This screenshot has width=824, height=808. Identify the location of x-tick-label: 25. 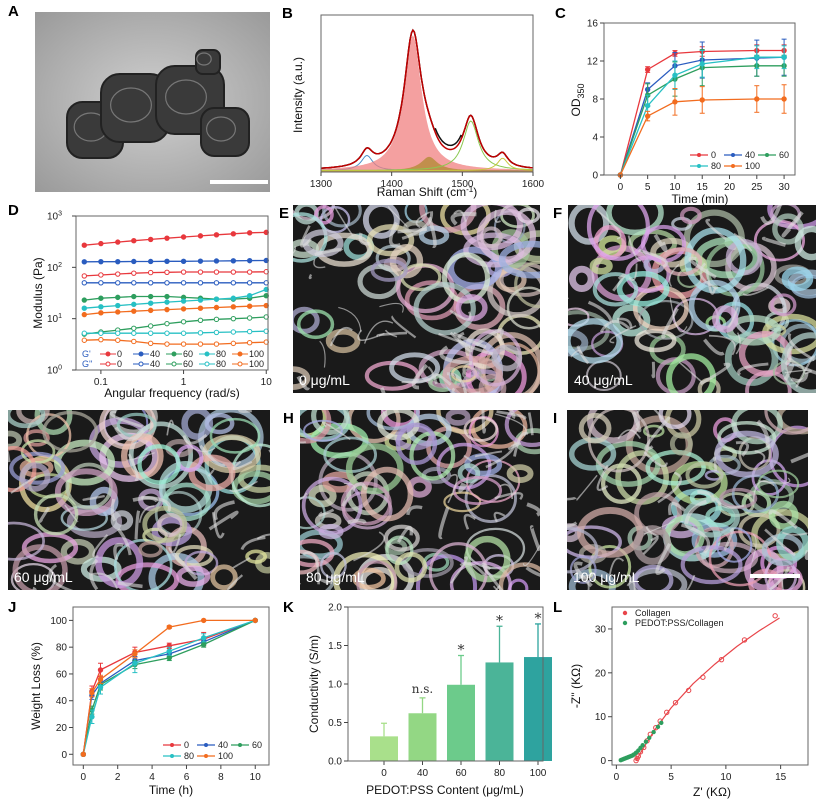
(757, 187).